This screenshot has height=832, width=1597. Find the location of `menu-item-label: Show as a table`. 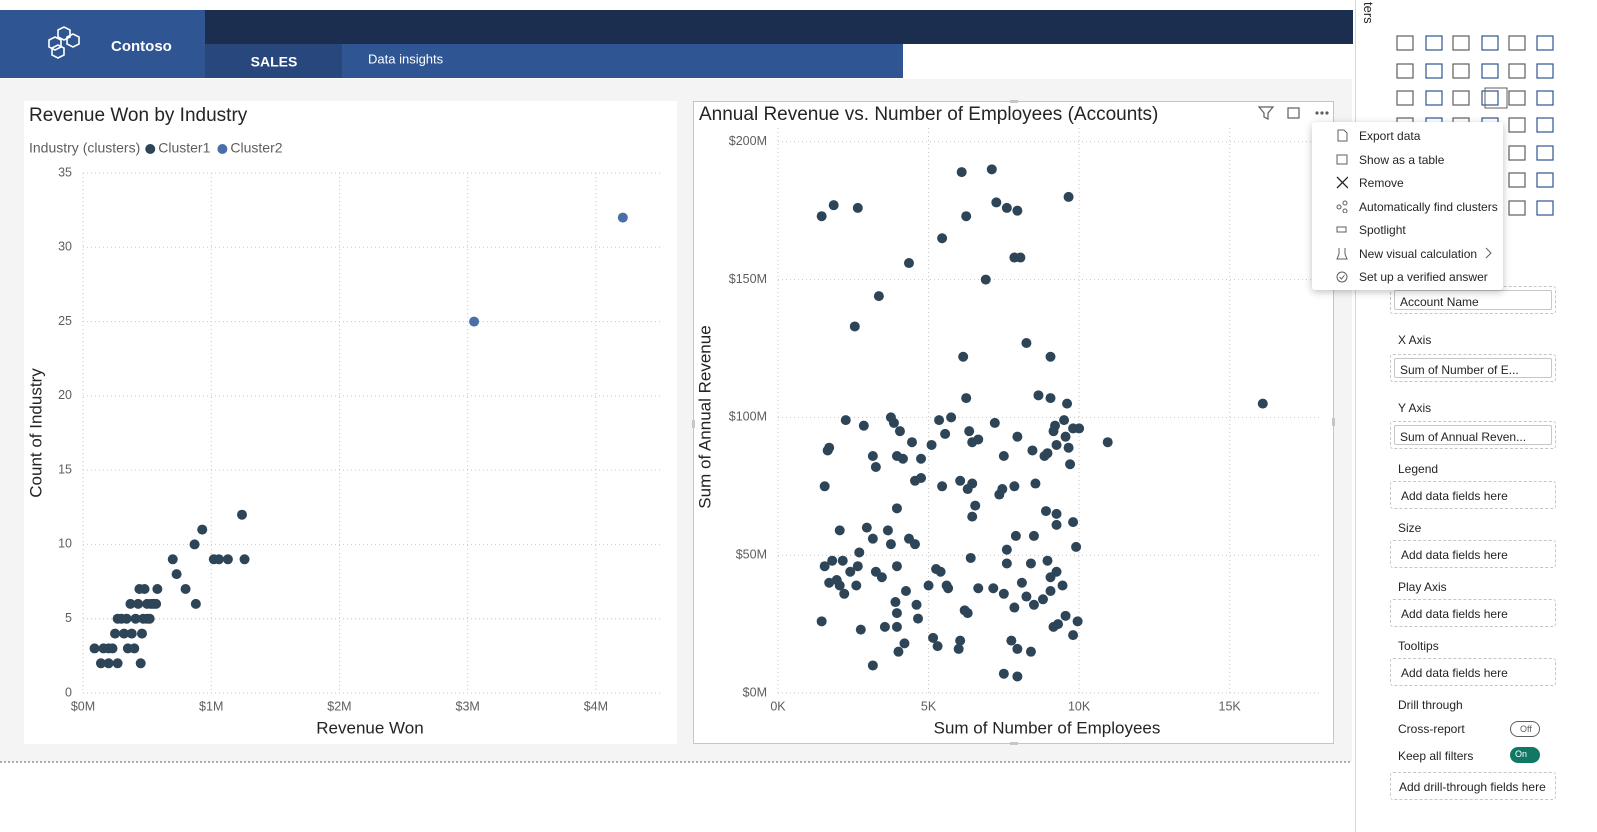

menu-item-label: Show as a table is located at coordinates (1402, 160).